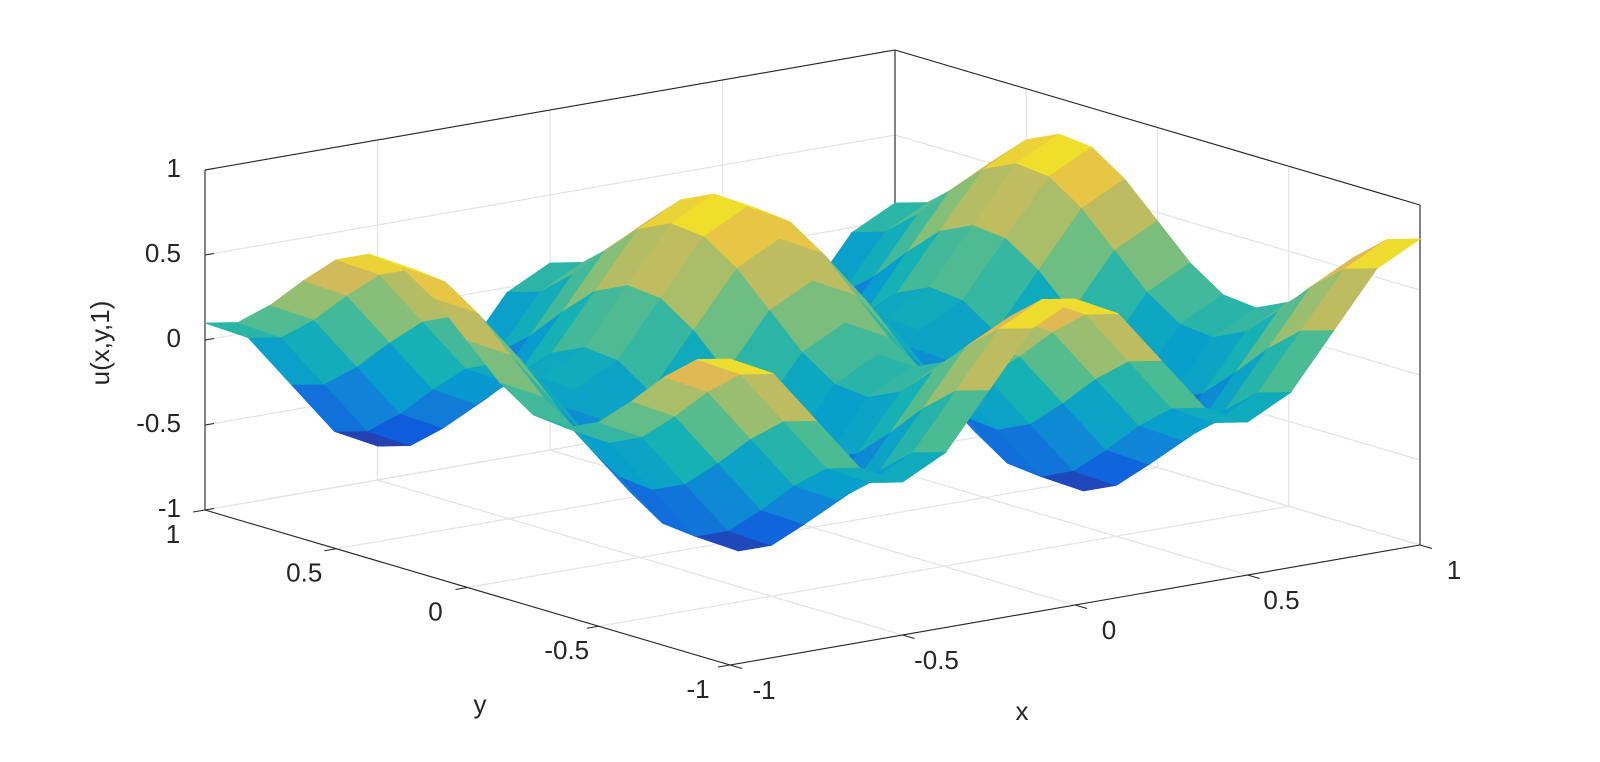  I want to click on z-tick-label: 0.5, so click(163, 253).